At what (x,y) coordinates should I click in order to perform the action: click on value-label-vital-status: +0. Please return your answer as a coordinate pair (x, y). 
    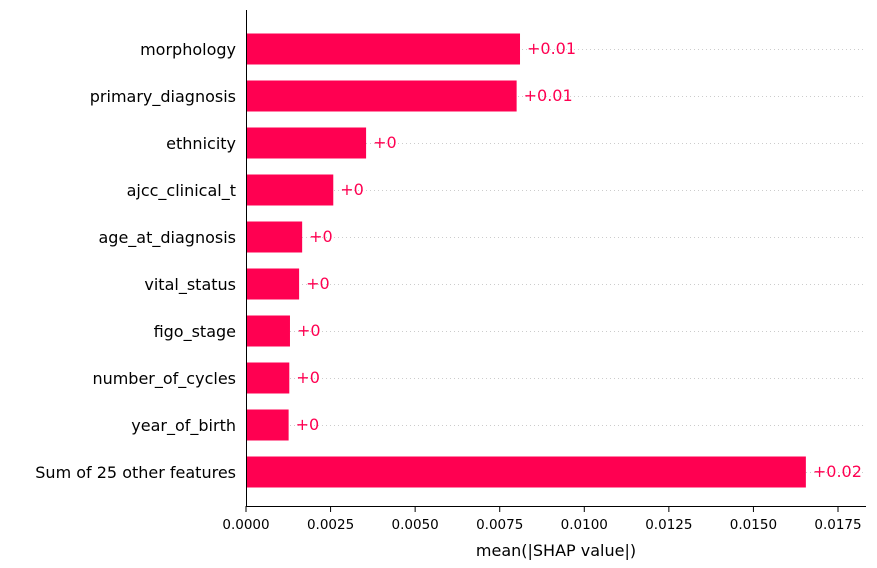
    Looking at the image, I should click on (318, 283).